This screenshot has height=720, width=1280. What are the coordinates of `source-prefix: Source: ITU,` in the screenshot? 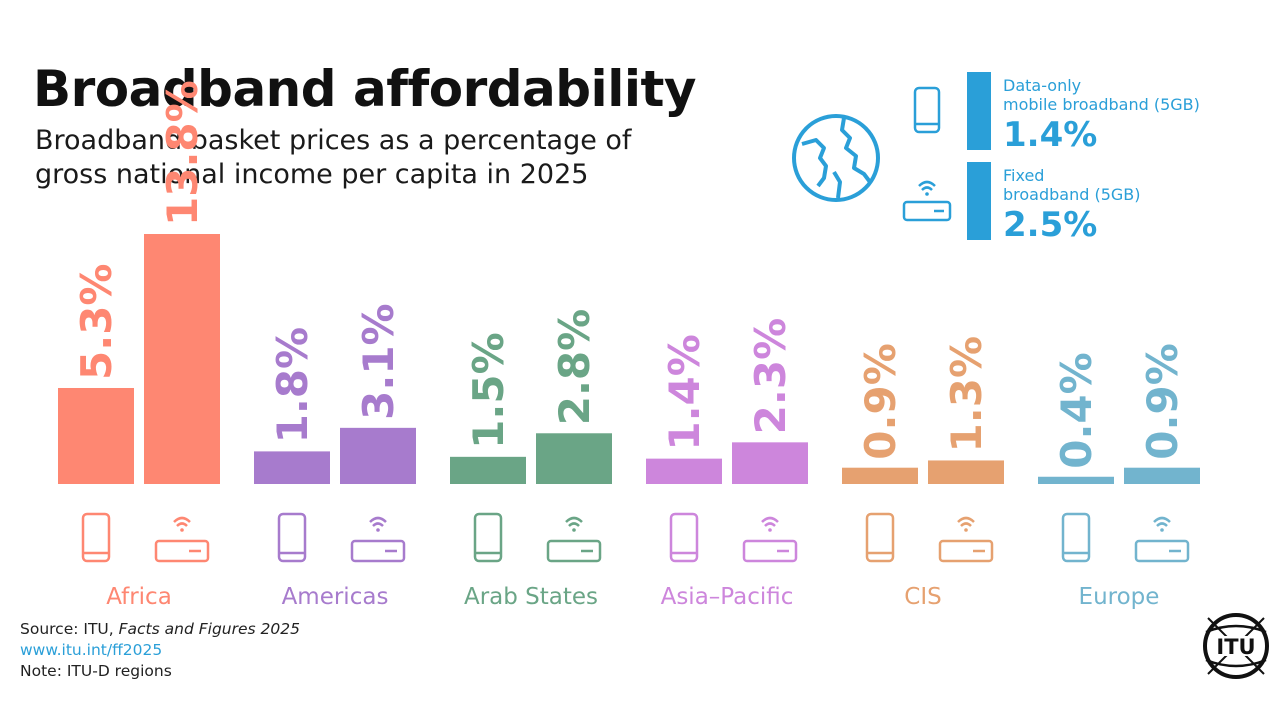 It's located at (69, 629).